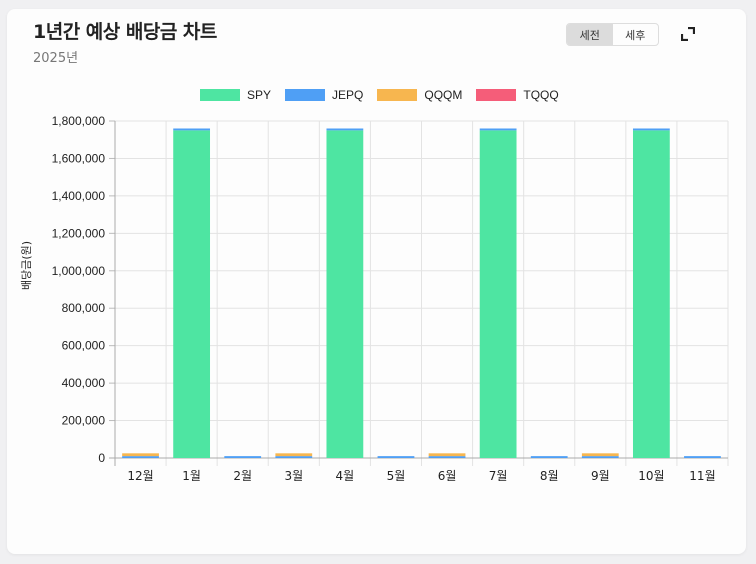 Image resolution: width=756 pixels, height=564 pixels. What do you see at coordinates (688, 34) in the screenshot?
I see `expand-icon` at bounding box center [688, 34].